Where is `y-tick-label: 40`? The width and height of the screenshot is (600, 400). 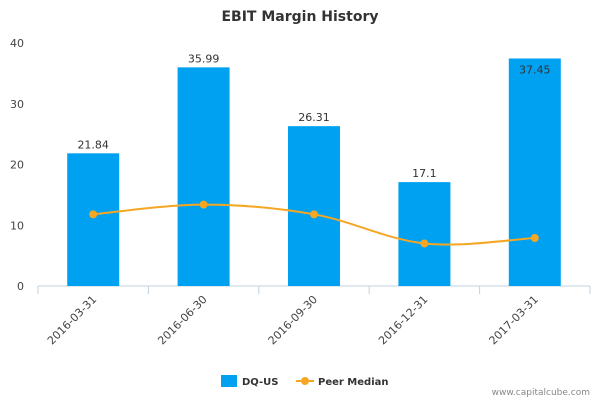 y-tick-label: 40 is located at coordinates (17, 43).